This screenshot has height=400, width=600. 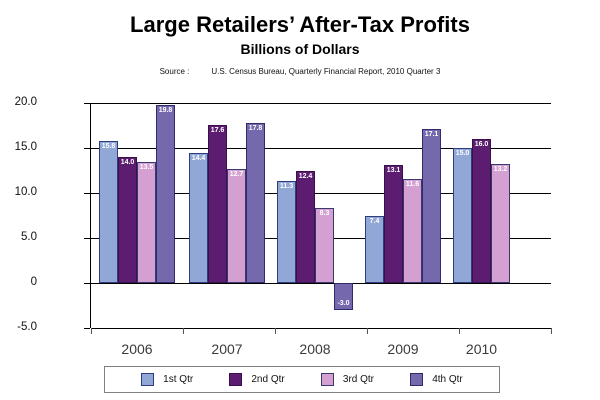 I want to click on gridline-10.0, so click(x=321, y=193).